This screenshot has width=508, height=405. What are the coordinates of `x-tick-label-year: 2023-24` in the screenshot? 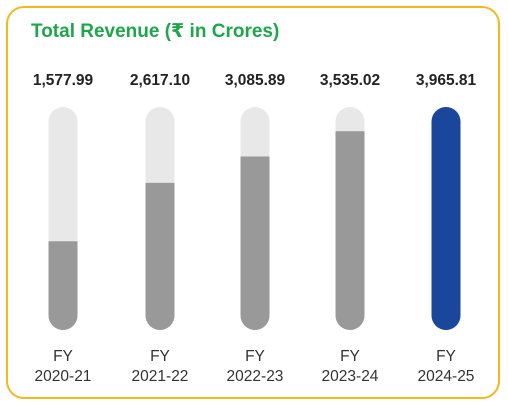 It's located at (350, 376).